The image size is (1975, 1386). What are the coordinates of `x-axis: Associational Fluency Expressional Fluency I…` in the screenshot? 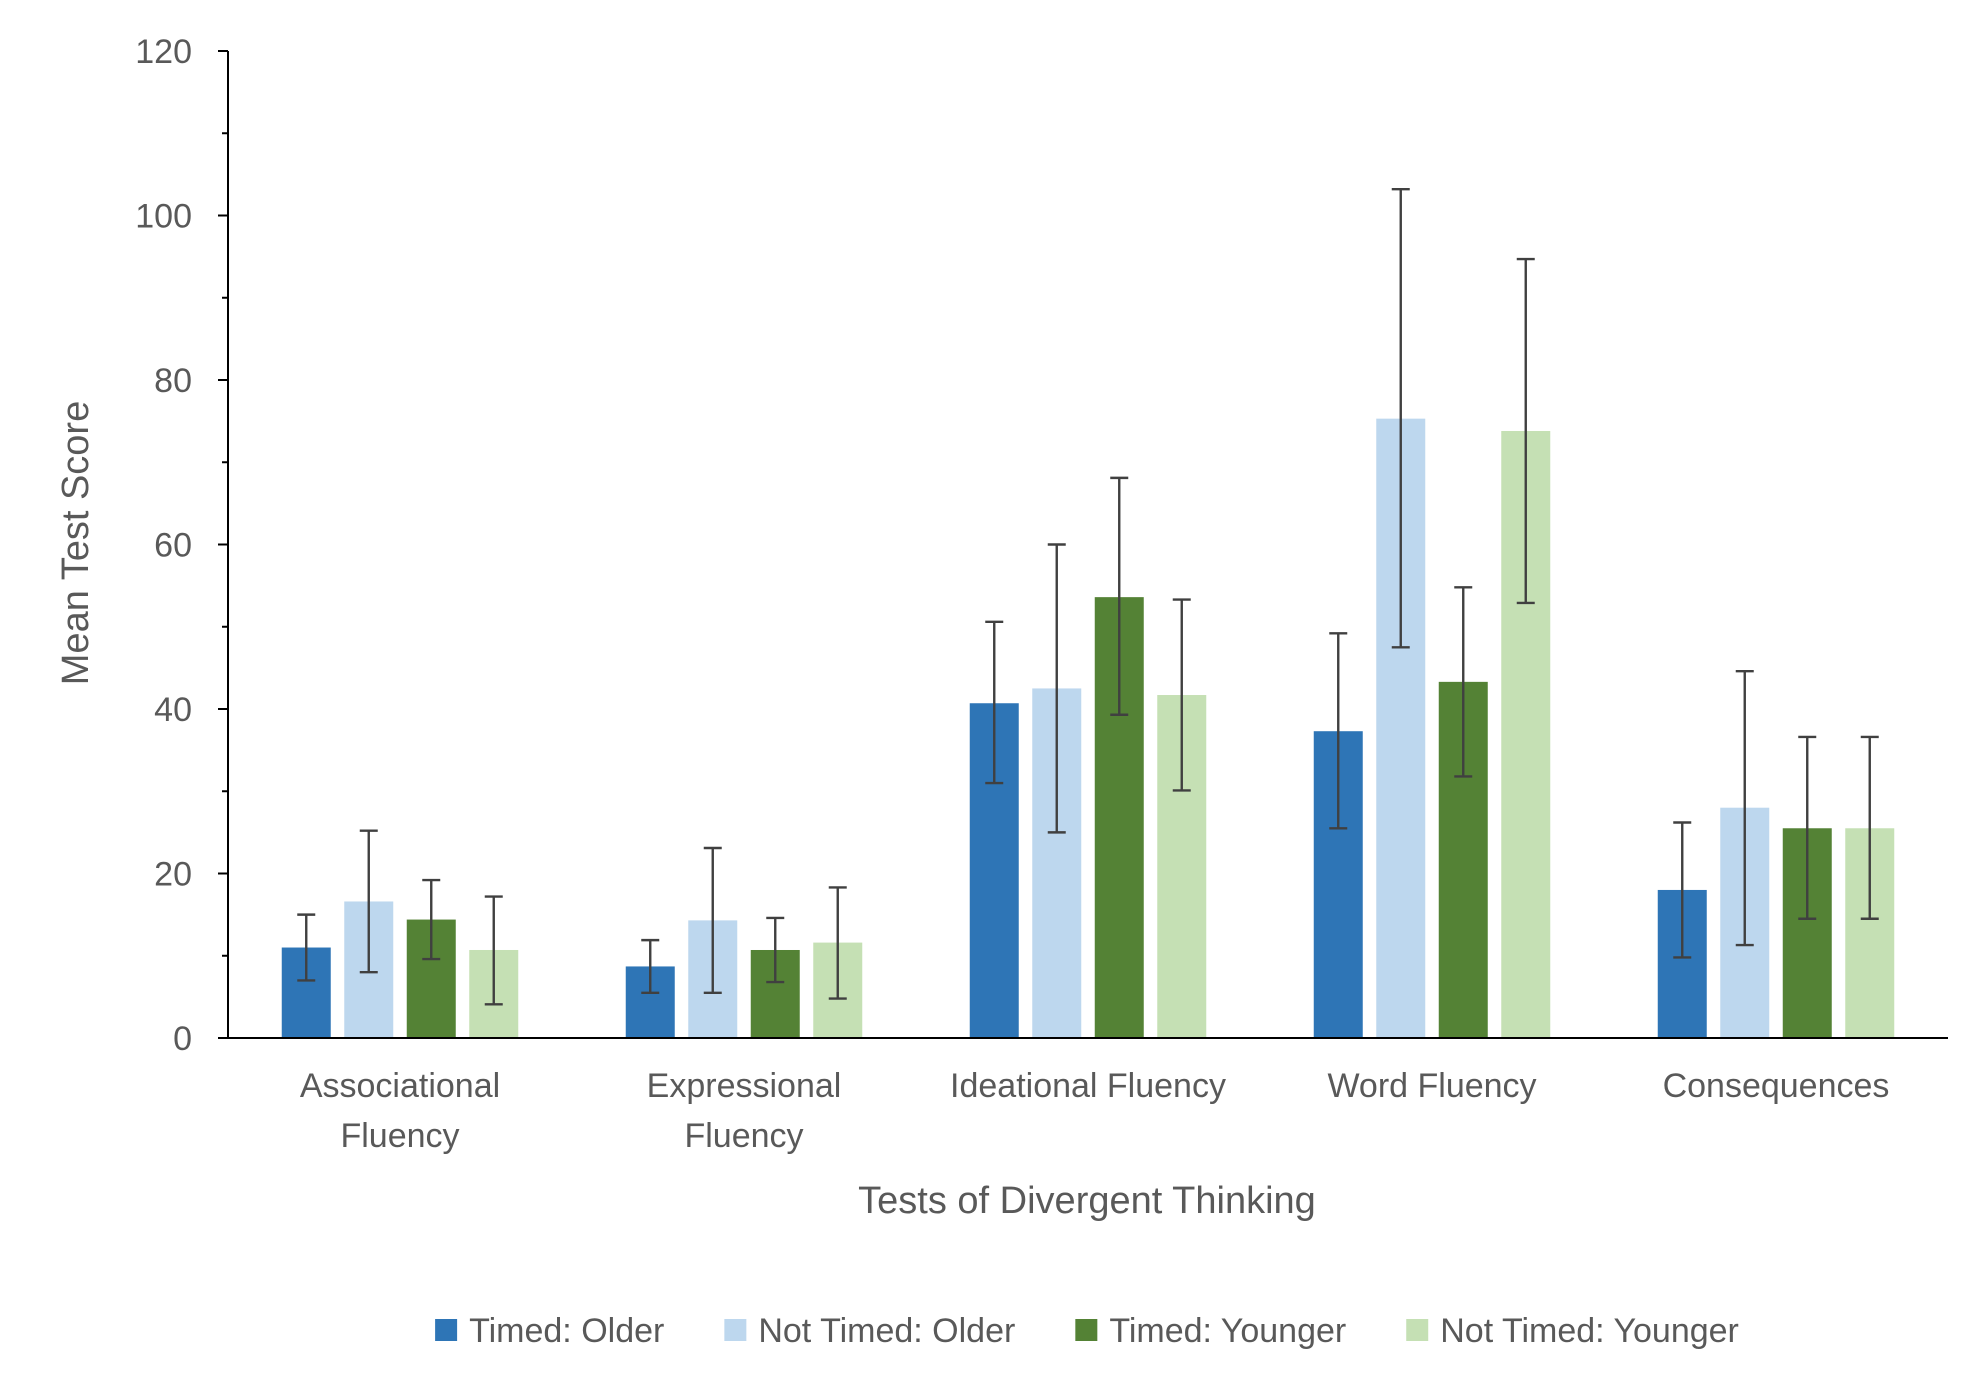 It's located at (1083, 1096).